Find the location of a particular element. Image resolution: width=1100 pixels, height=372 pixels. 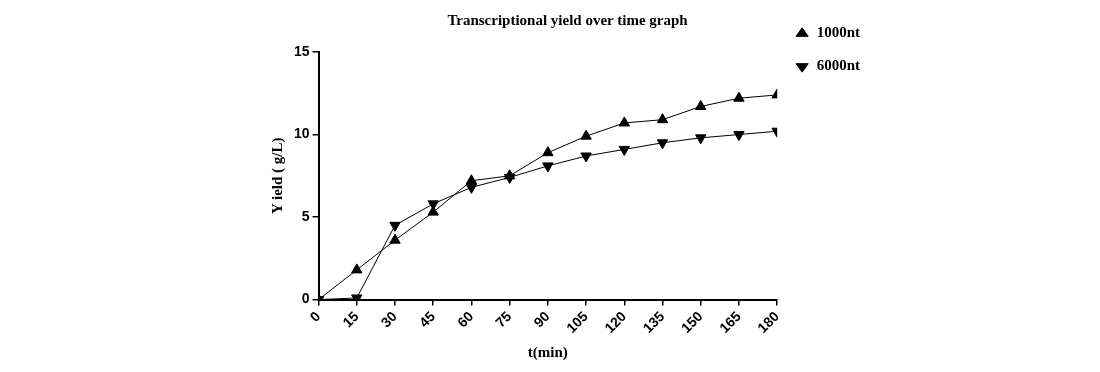

chart-title: Transcriptional yield over time graph is located at coordinates (568, 19).